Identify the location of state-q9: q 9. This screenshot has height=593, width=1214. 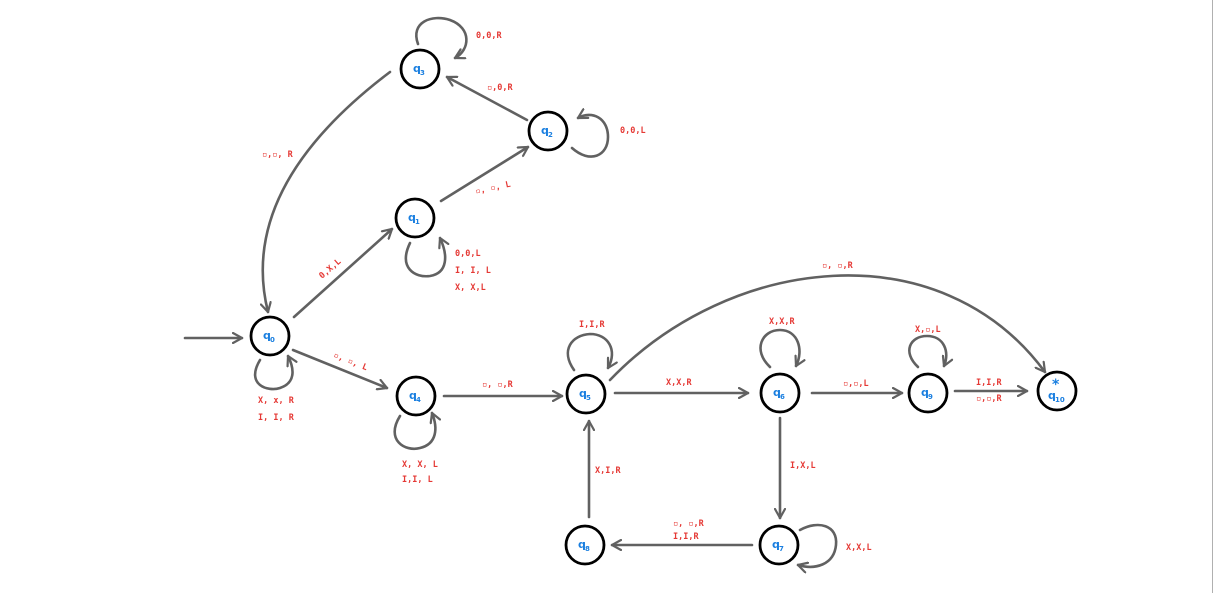
(928, 393).